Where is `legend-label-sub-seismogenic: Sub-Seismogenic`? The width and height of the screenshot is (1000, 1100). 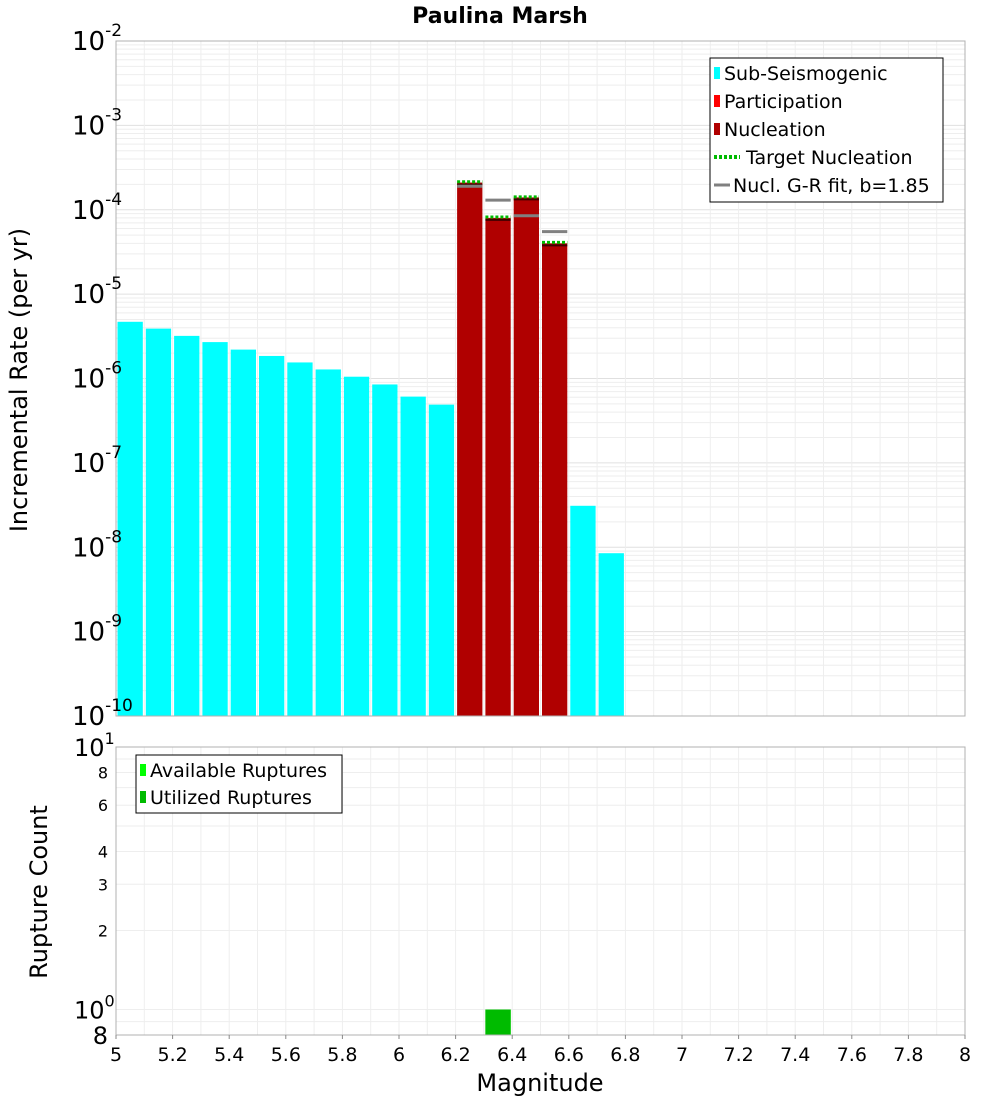
legend-label-sub-seismogenic: Sub-Seismogenic is located at coordinates (806, 74).